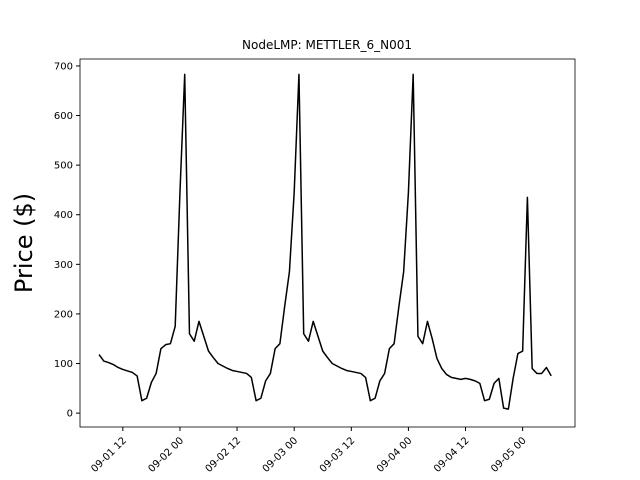 This screenshot has height=480, width=640. What do you see at coordinates (63, 215) in the screenshot?
I see `y-tick-label: 400` at bounding box center [63, 215].